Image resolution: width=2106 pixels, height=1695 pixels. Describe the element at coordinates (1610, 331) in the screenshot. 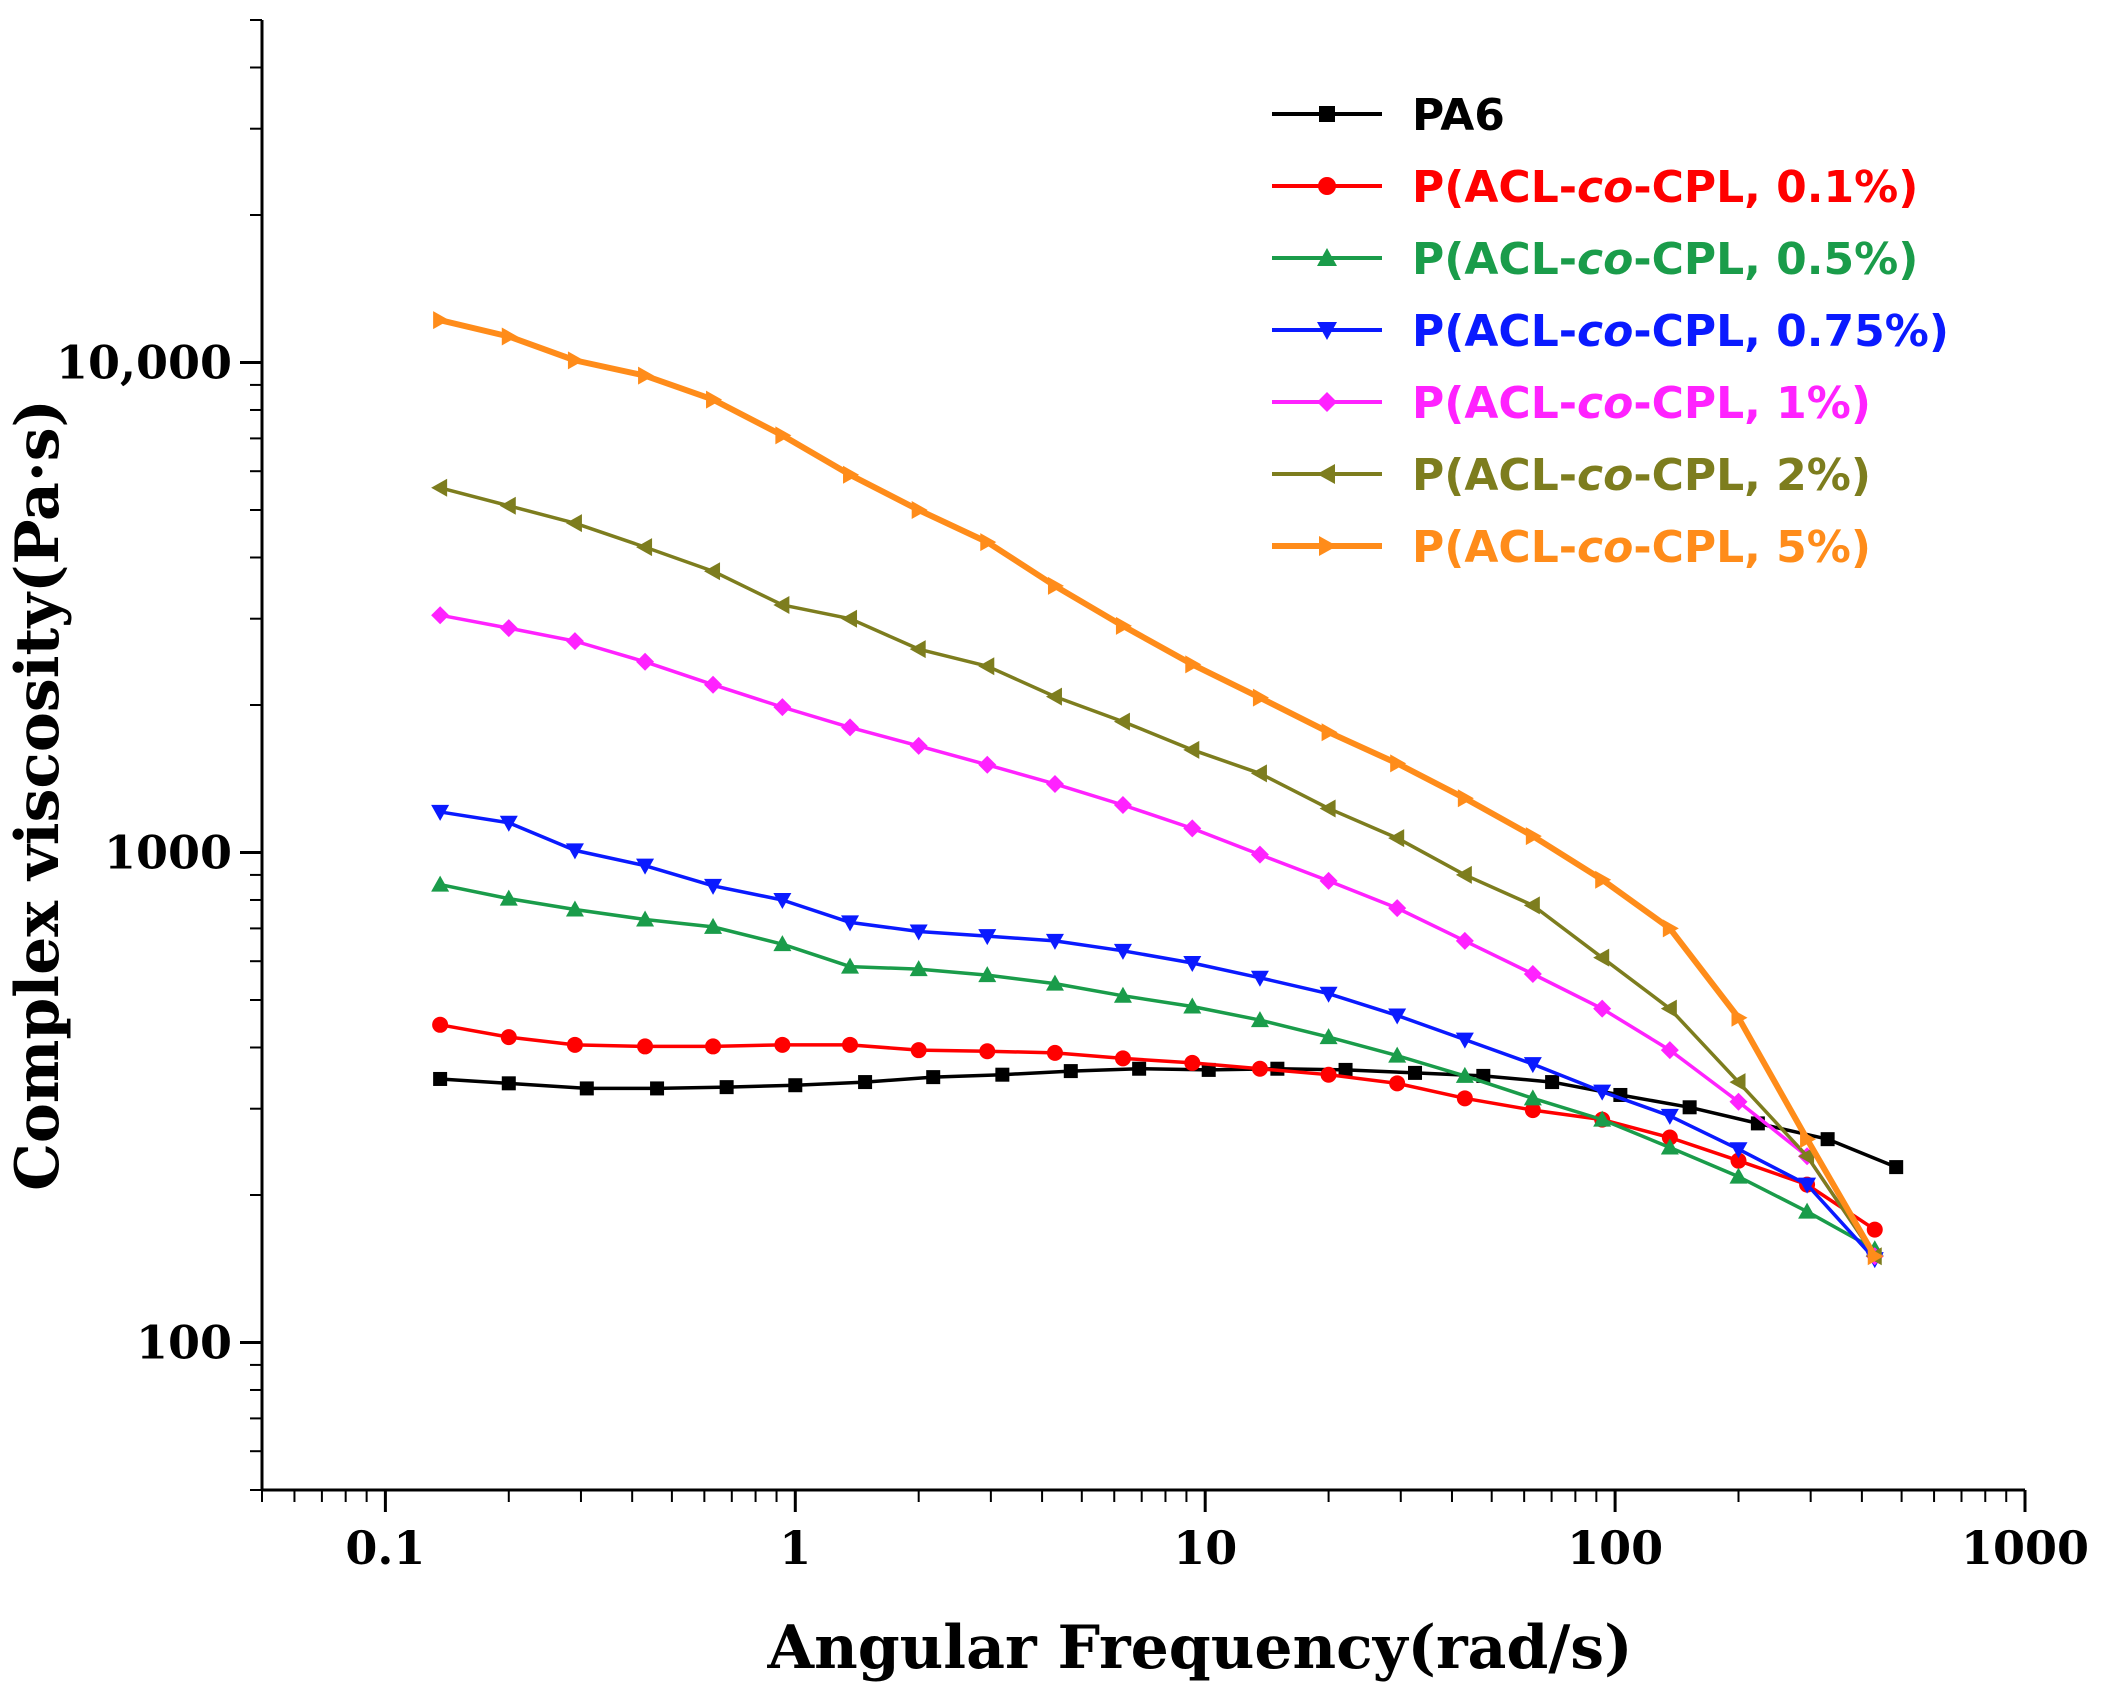

I see `legend-item: P(ACL-co-CPL, 0.75%)` at that location.